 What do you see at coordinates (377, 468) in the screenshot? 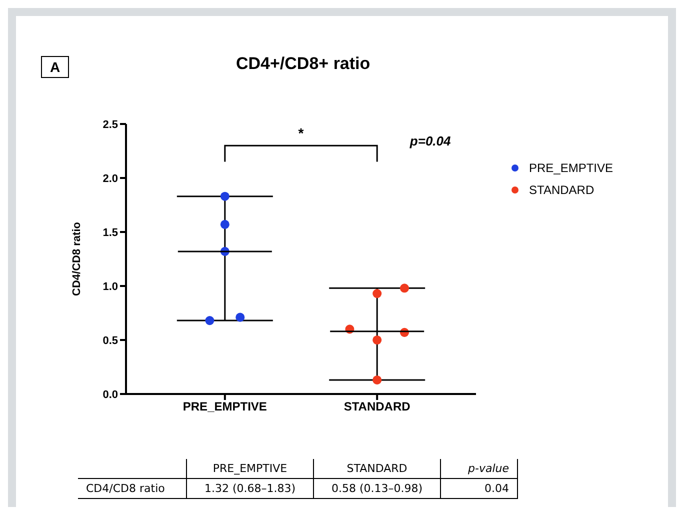
I see `category-label: STANDARD` at bounding box center [377, 468].